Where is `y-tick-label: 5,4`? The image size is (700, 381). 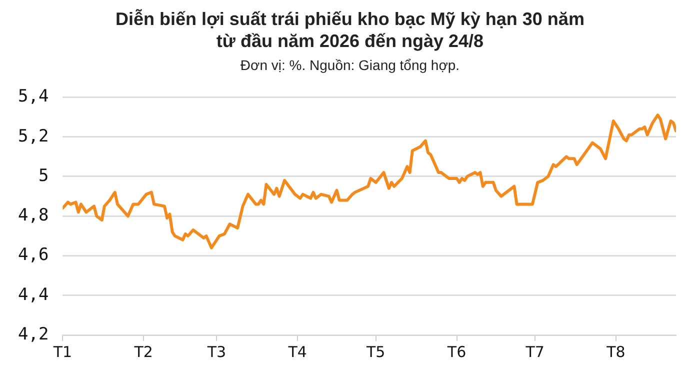 y-tick-label: 5,4 is located at coordinates (33, 96).